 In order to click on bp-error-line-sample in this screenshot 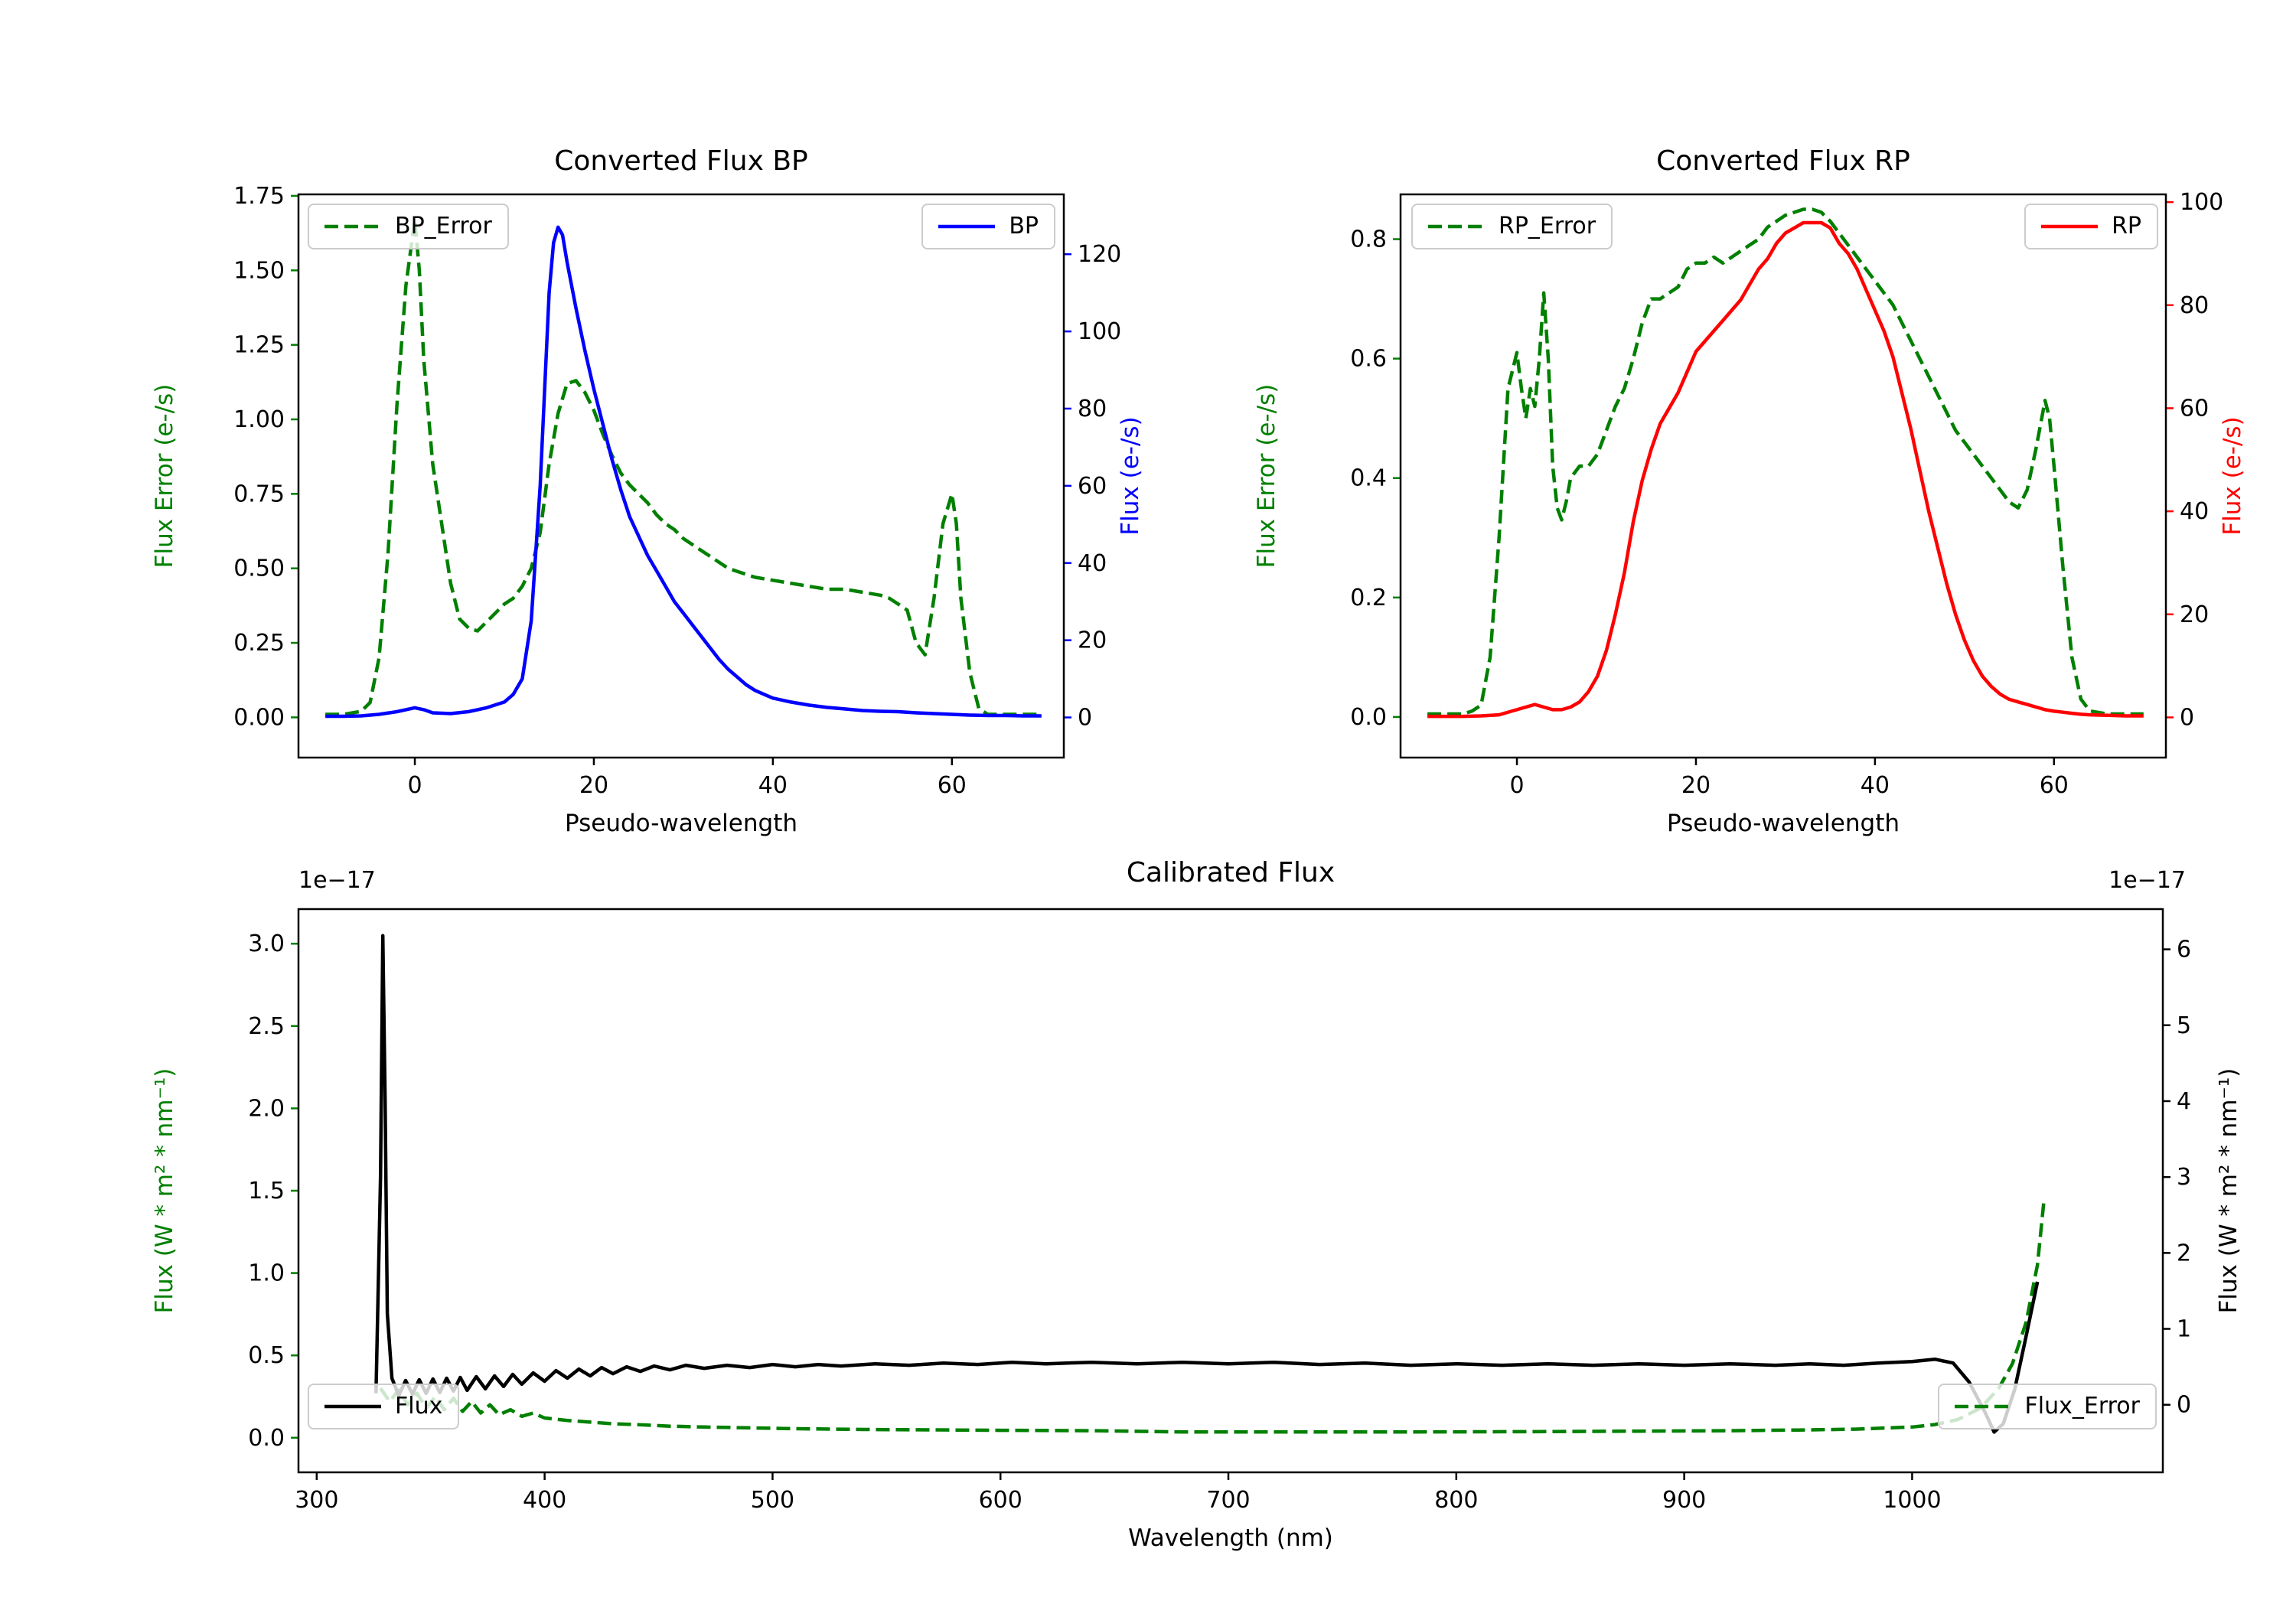, I will do `click(353, 226)`.